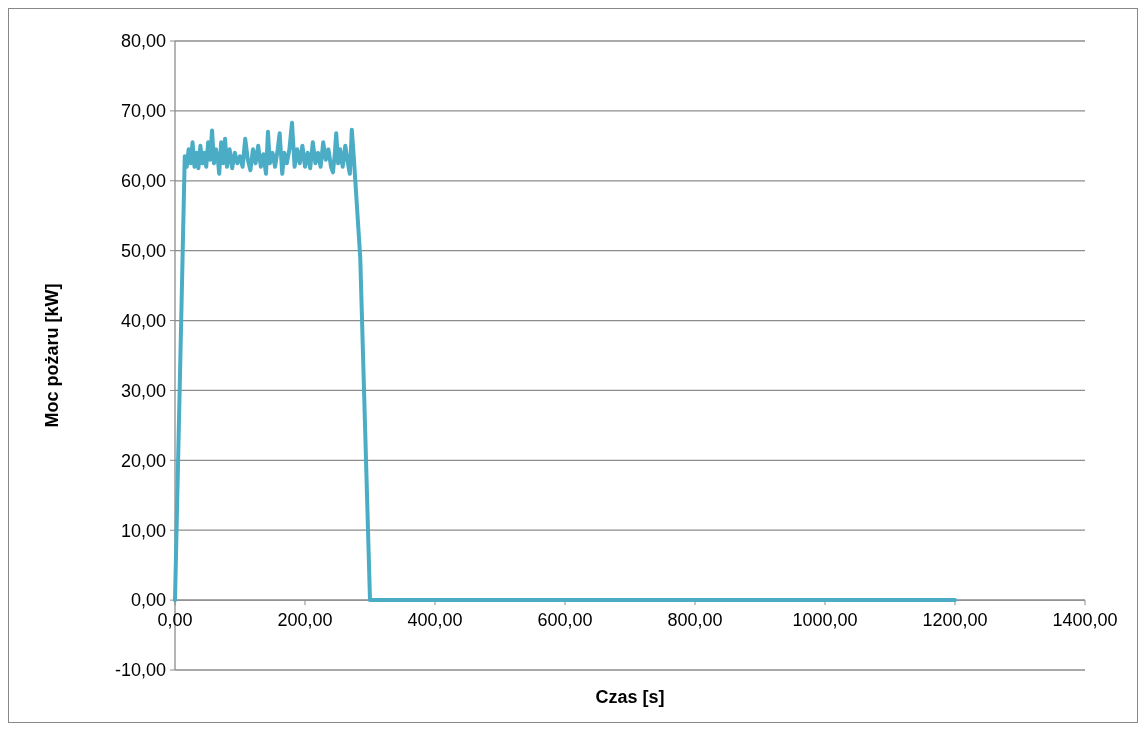  Describe the element at coordinates (435, 620) in the screenshot. I see `x-tick-label: 400,00` at that location.